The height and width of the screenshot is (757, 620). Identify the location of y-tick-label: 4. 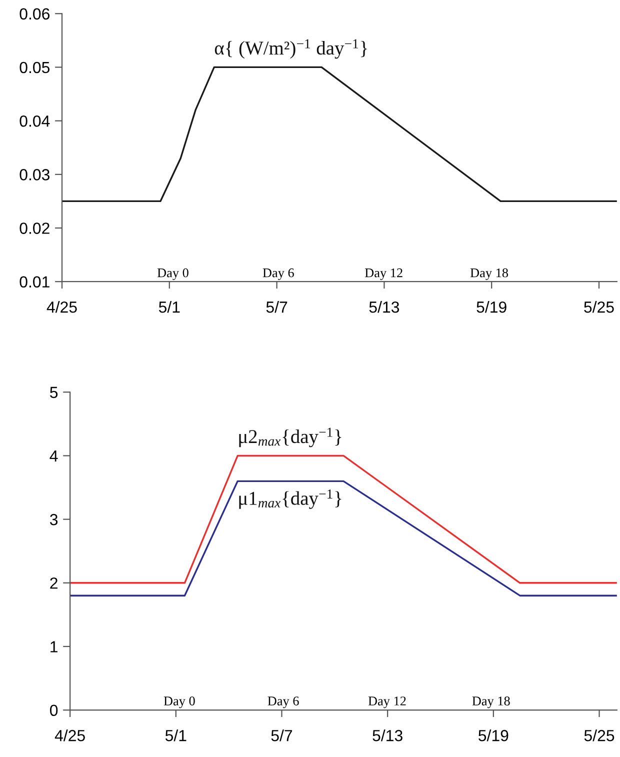
(54, 456).